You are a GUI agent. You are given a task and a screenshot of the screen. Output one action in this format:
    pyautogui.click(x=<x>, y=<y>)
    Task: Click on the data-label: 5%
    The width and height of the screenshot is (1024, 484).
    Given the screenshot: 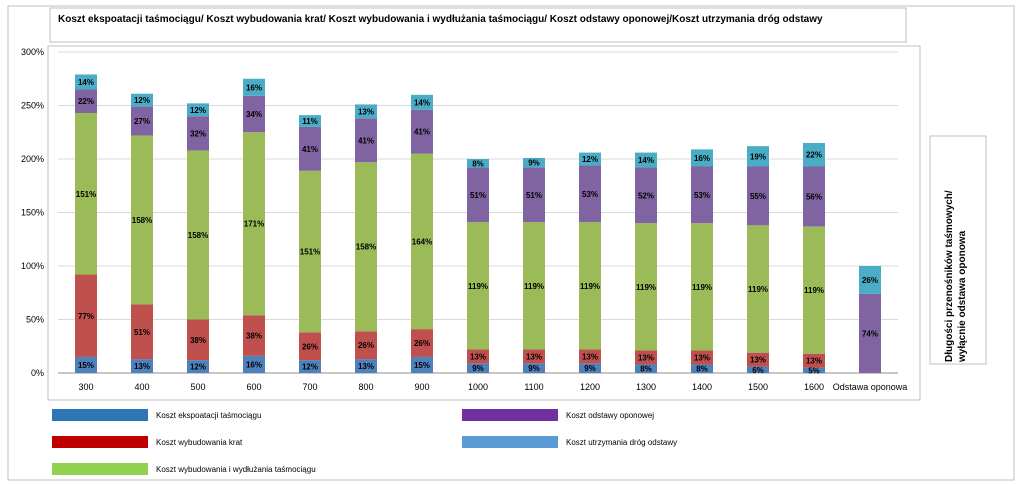 What is the action you would take?
    pyautogui.click(x=814, y=370)
    